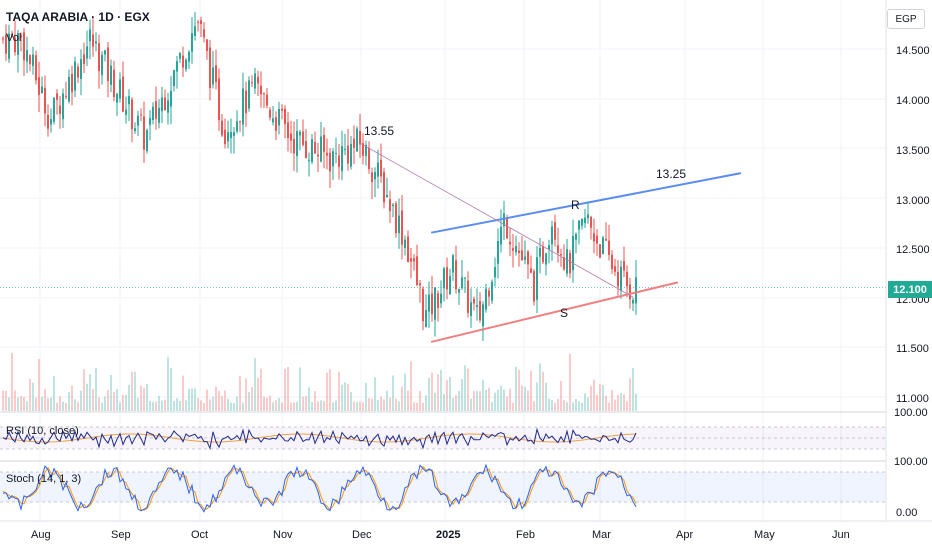 This screenshot has width=932, height=550. What do you see at coordinates (443, 488) in the screenshot?
I see `stochastic-indicator` at bounding box center [443, 488].